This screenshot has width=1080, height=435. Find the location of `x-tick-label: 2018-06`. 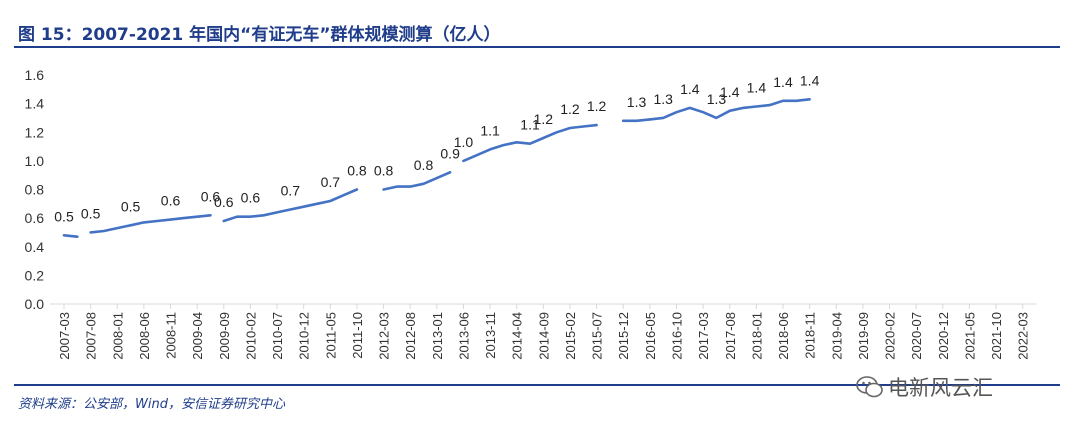

x-tick-label: 2018-06 is located at coordinates (783, 336).